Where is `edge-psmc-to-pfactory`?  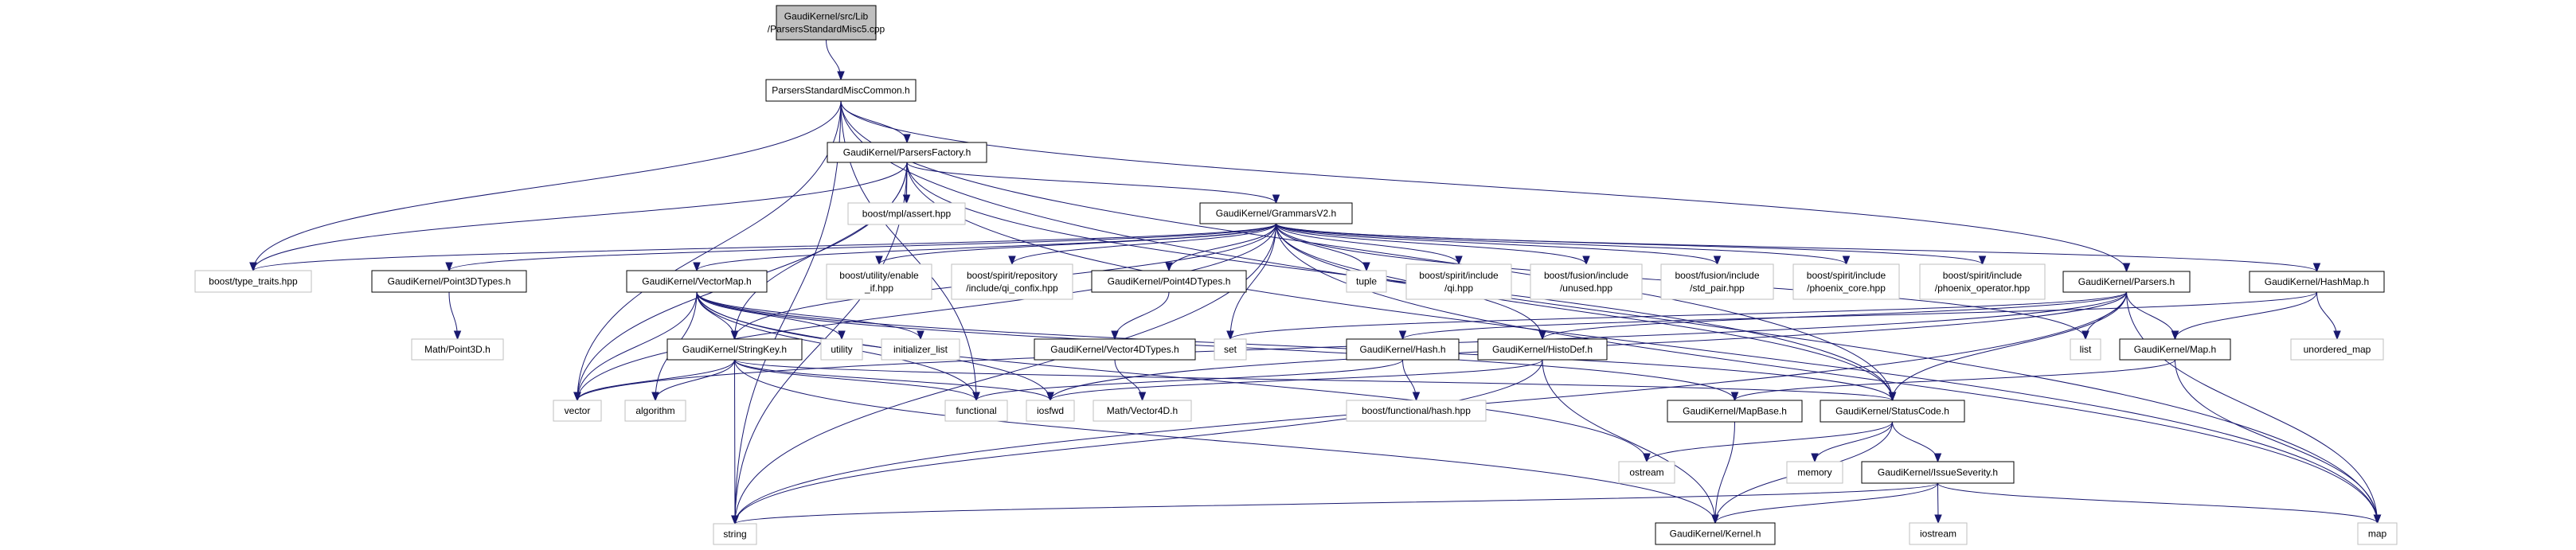 edge-psmc-to-pfactory is located at coordinates (874, 121).